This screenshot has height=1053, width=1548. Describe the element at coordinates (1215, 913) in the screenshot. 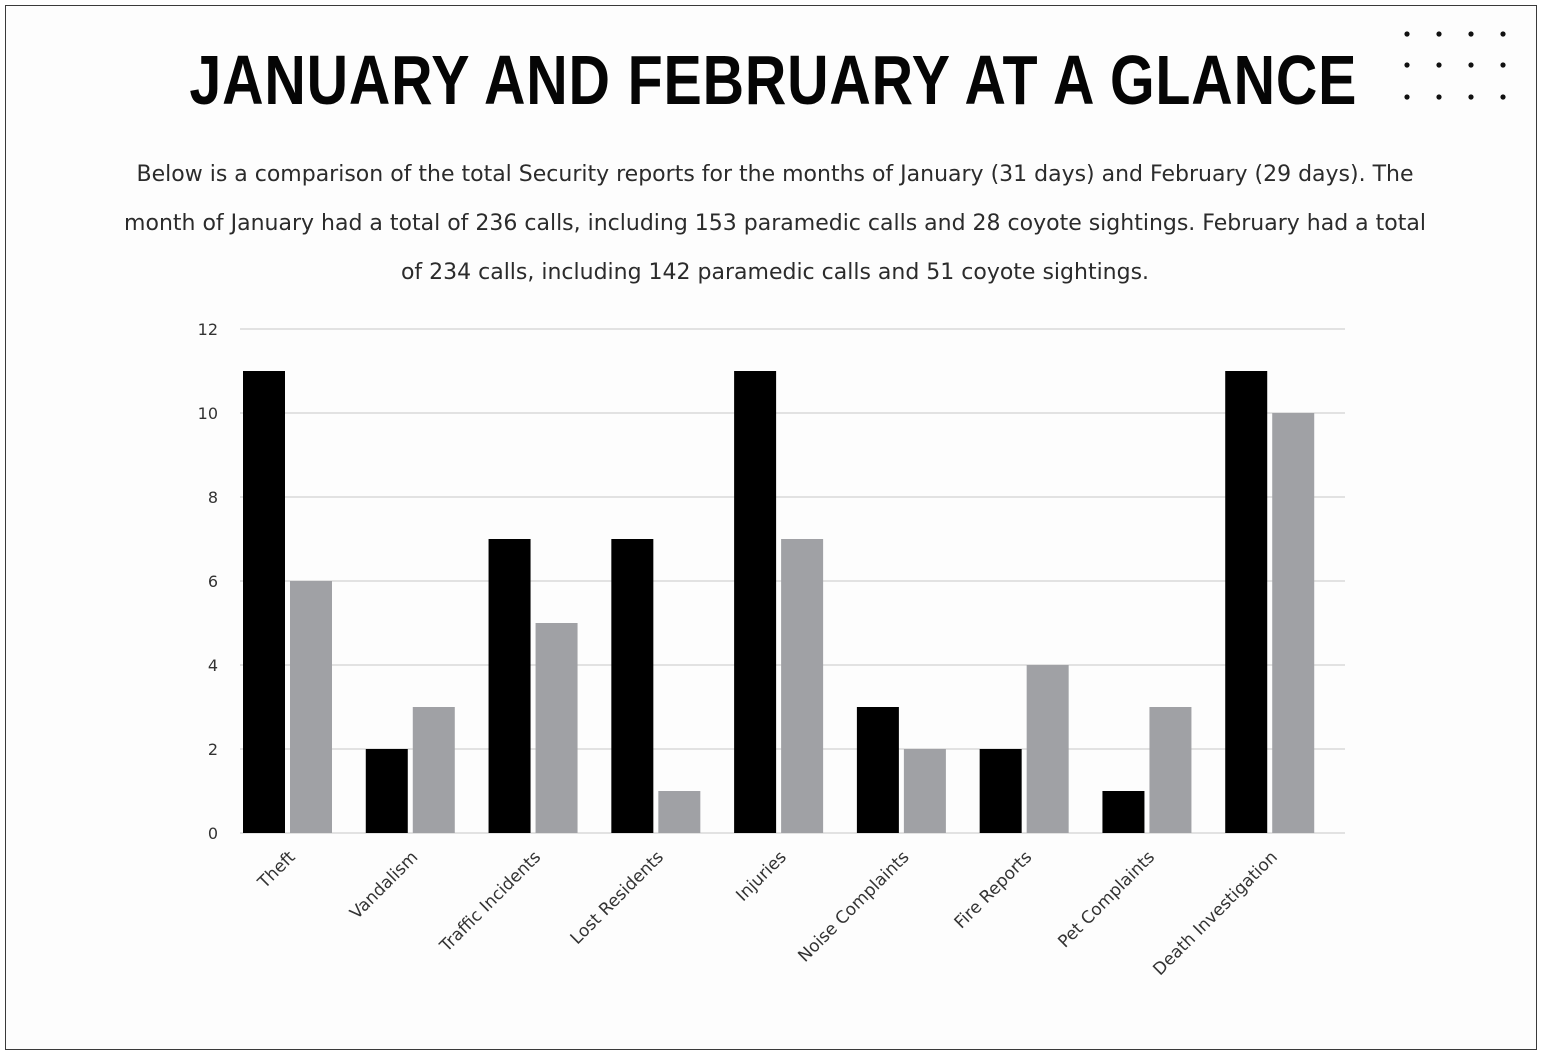

I see `x-tick-label: Death Investigation` at that location.